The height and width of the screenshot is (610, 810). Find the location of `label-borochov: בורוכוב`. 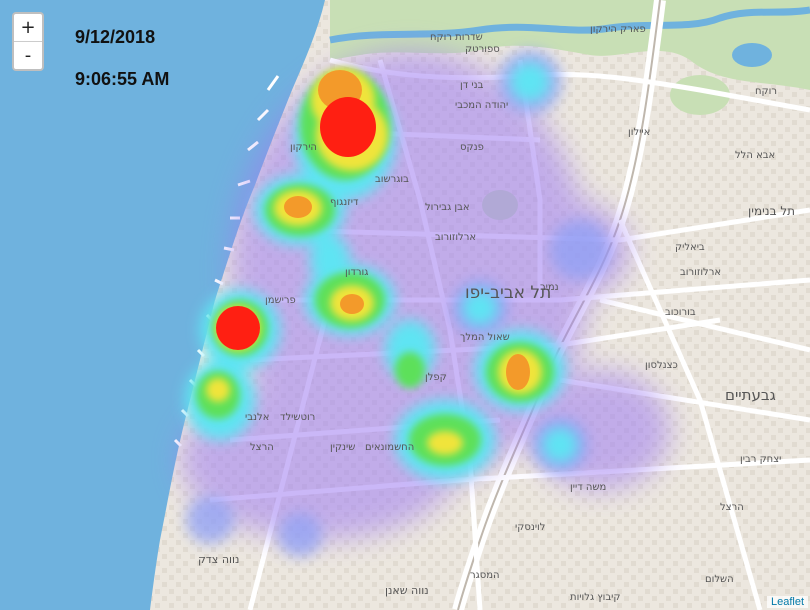

label-borochov: בורוכוב is located at coordinates (680, 312).